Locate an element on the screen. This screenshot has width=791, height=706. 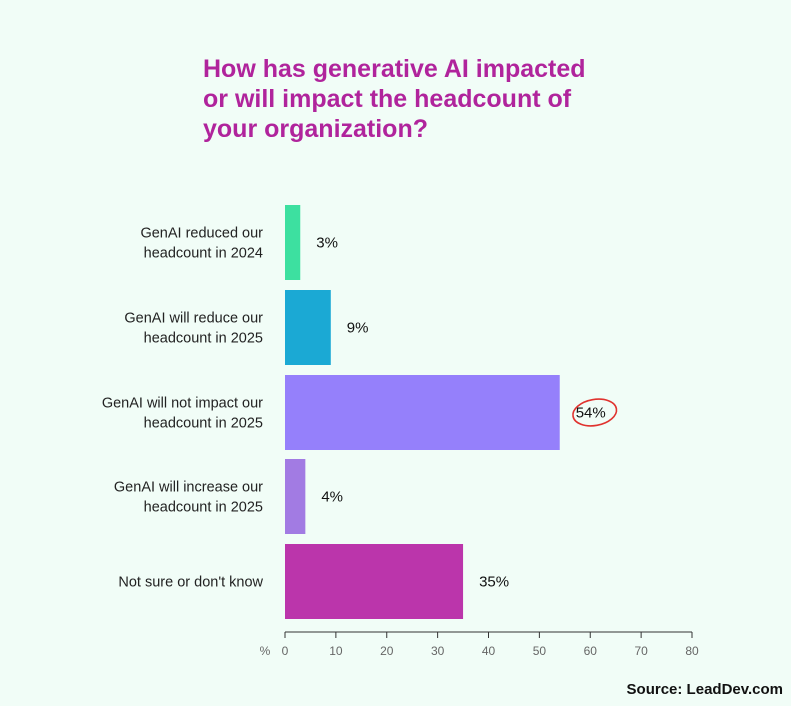
x-tick-label-4: 40 is located at coordinates (489, 651).